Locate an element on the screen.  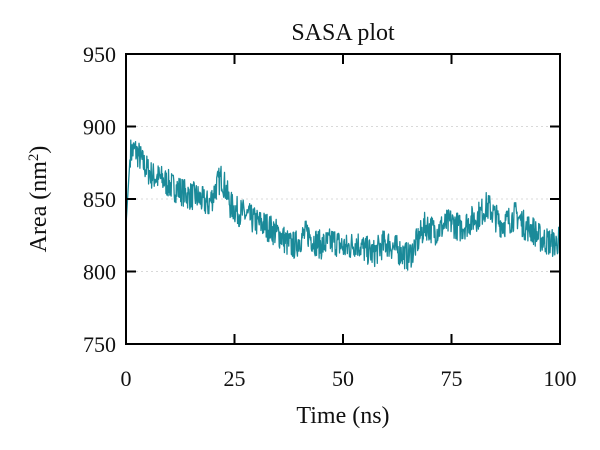
y-tick-label: 800 is located at coordinates (99, 272).